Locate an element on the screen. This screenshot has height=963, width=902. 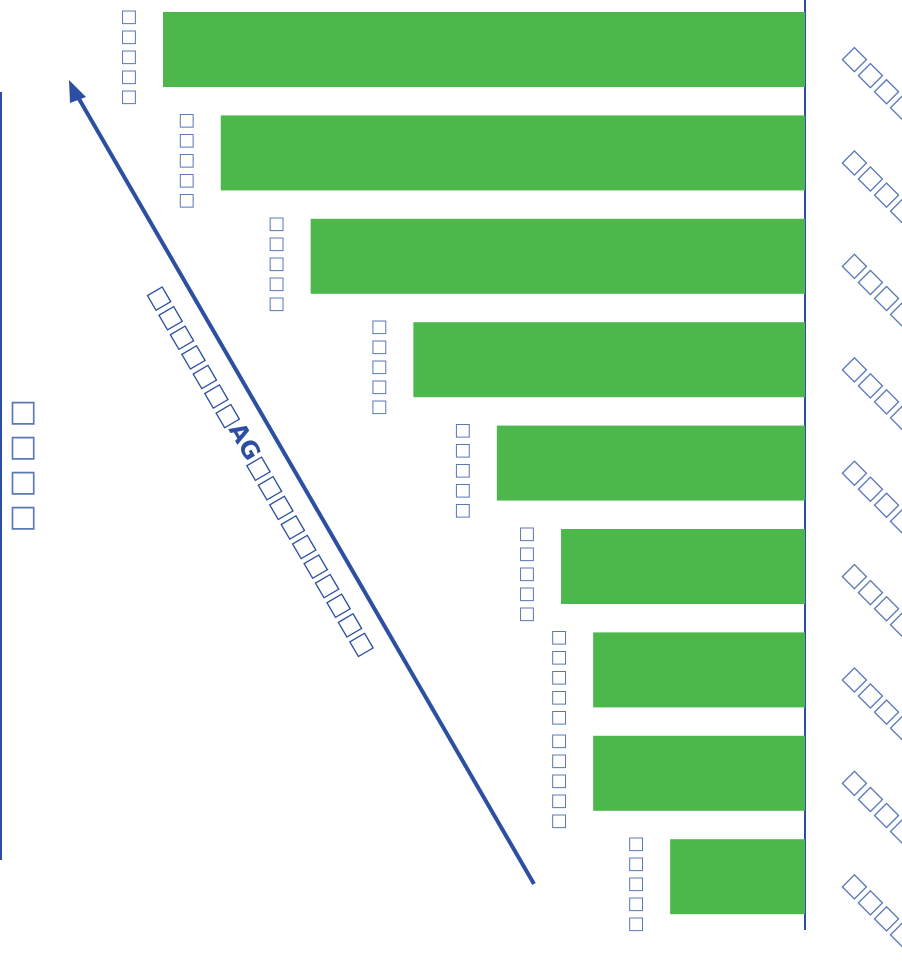
right-label-1: □□□□ is located at coordinates (870, 82).